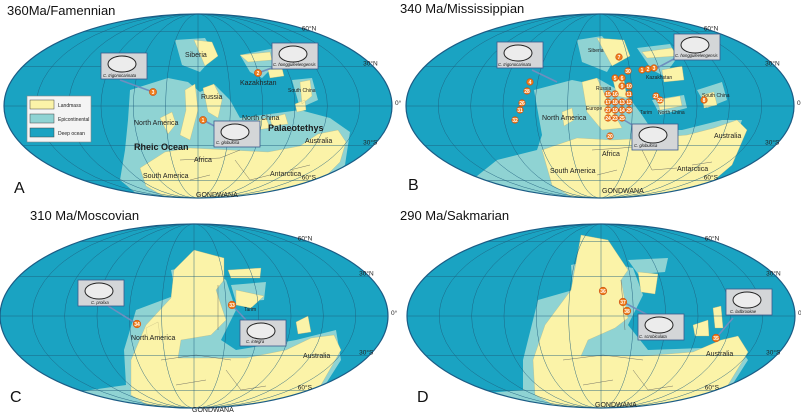 Image resolution: width=801 pixels, height=416 pixels. What do you see at coordinates (288, 58) in the screenshot?
I see `fossil-callout: C. hongguleelengensis` at bounding box center [288, 58].